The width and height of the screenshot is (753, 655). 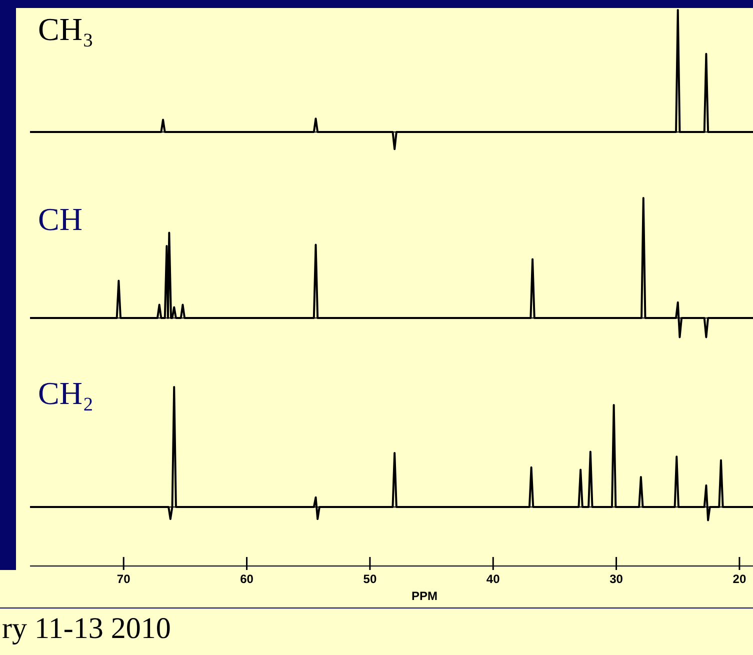 I want to click on x-tick-label: 30, so click(x=617, y=579).